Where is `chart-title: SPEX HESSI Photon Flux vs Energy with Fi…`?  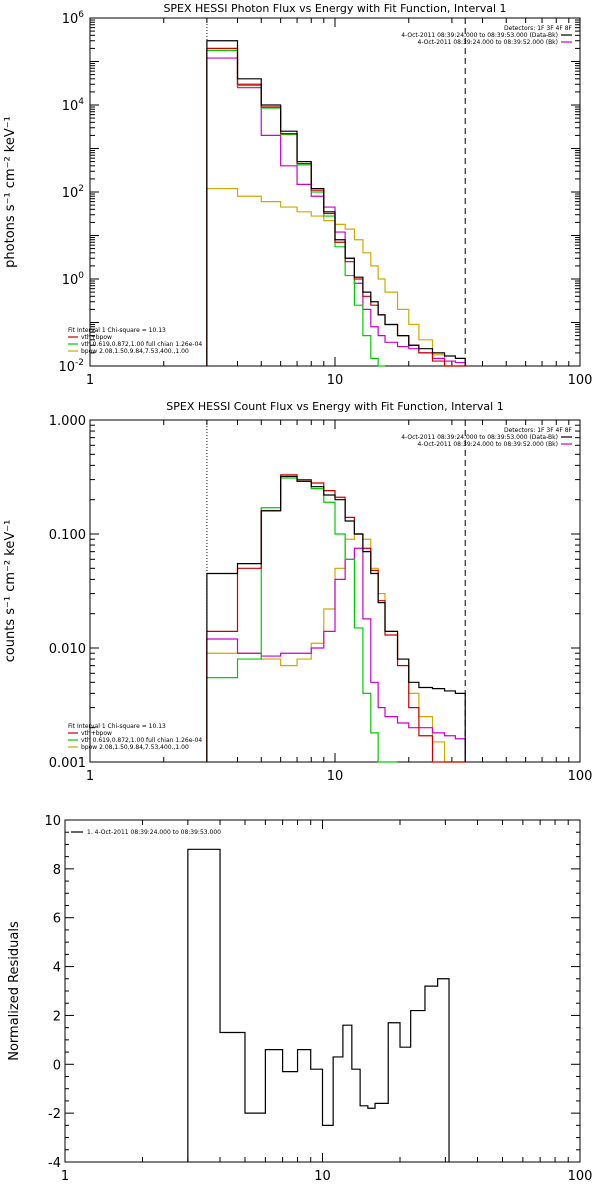 chart-title: SPEX HESSI Photon Flux vs Energy with Fi… is located at coordinates (334, 8).